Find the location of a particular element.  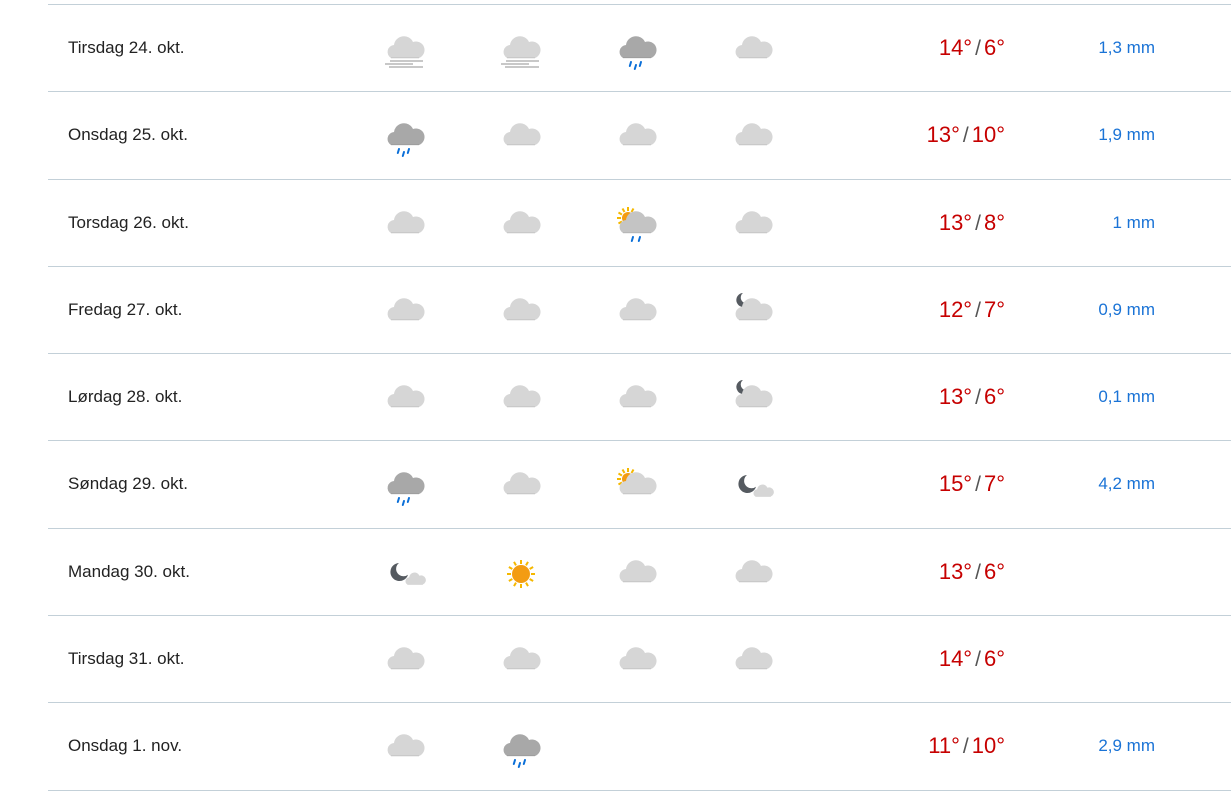

temperature: 13°/8° is located at coordinates (972, 223).